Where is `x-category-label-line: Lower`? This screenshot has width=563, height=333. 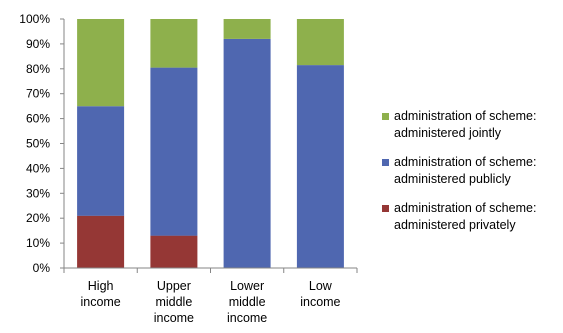
x-category-label-line: Lower is located at coordinates (247, 286).